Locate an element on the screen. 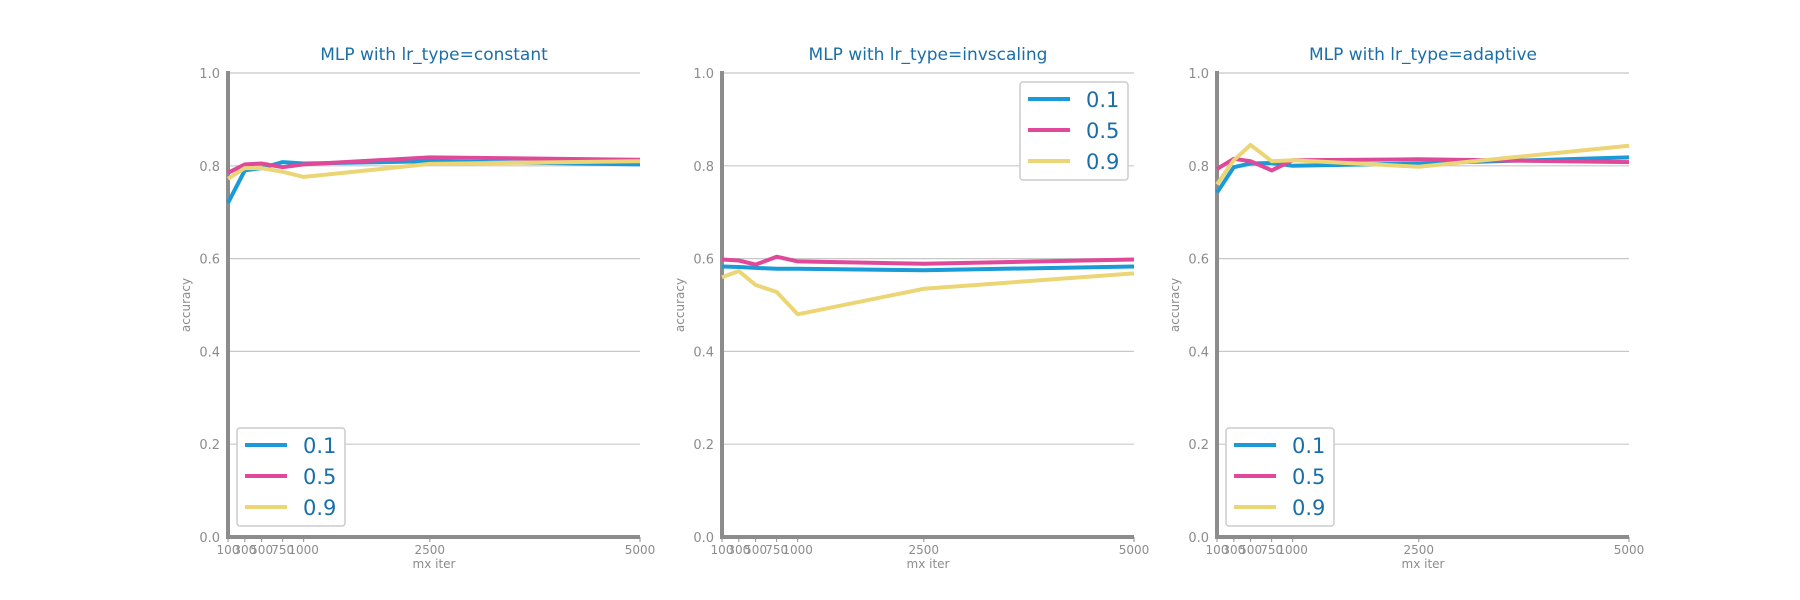 The image size is (1800, 600). chart-title: MLP with lr_type=constant is located at coordinates (434, 55).